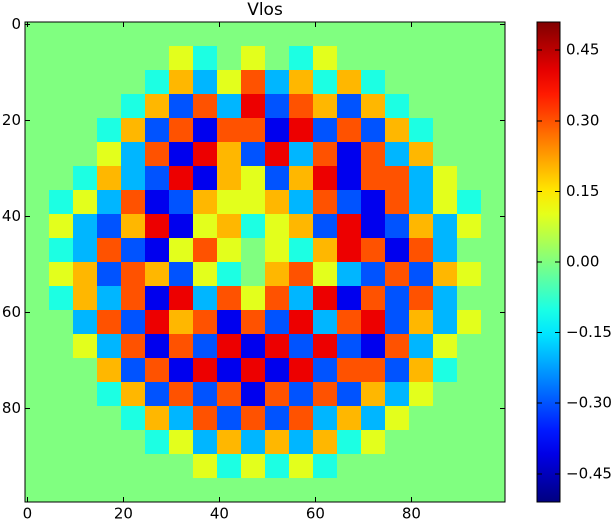 The width and height of the screenshot is (613, 523). What do you see at coordinates (315, 512) in the screenshot?
I see `x-tick-label: 60` at bounding box center [315, 512].